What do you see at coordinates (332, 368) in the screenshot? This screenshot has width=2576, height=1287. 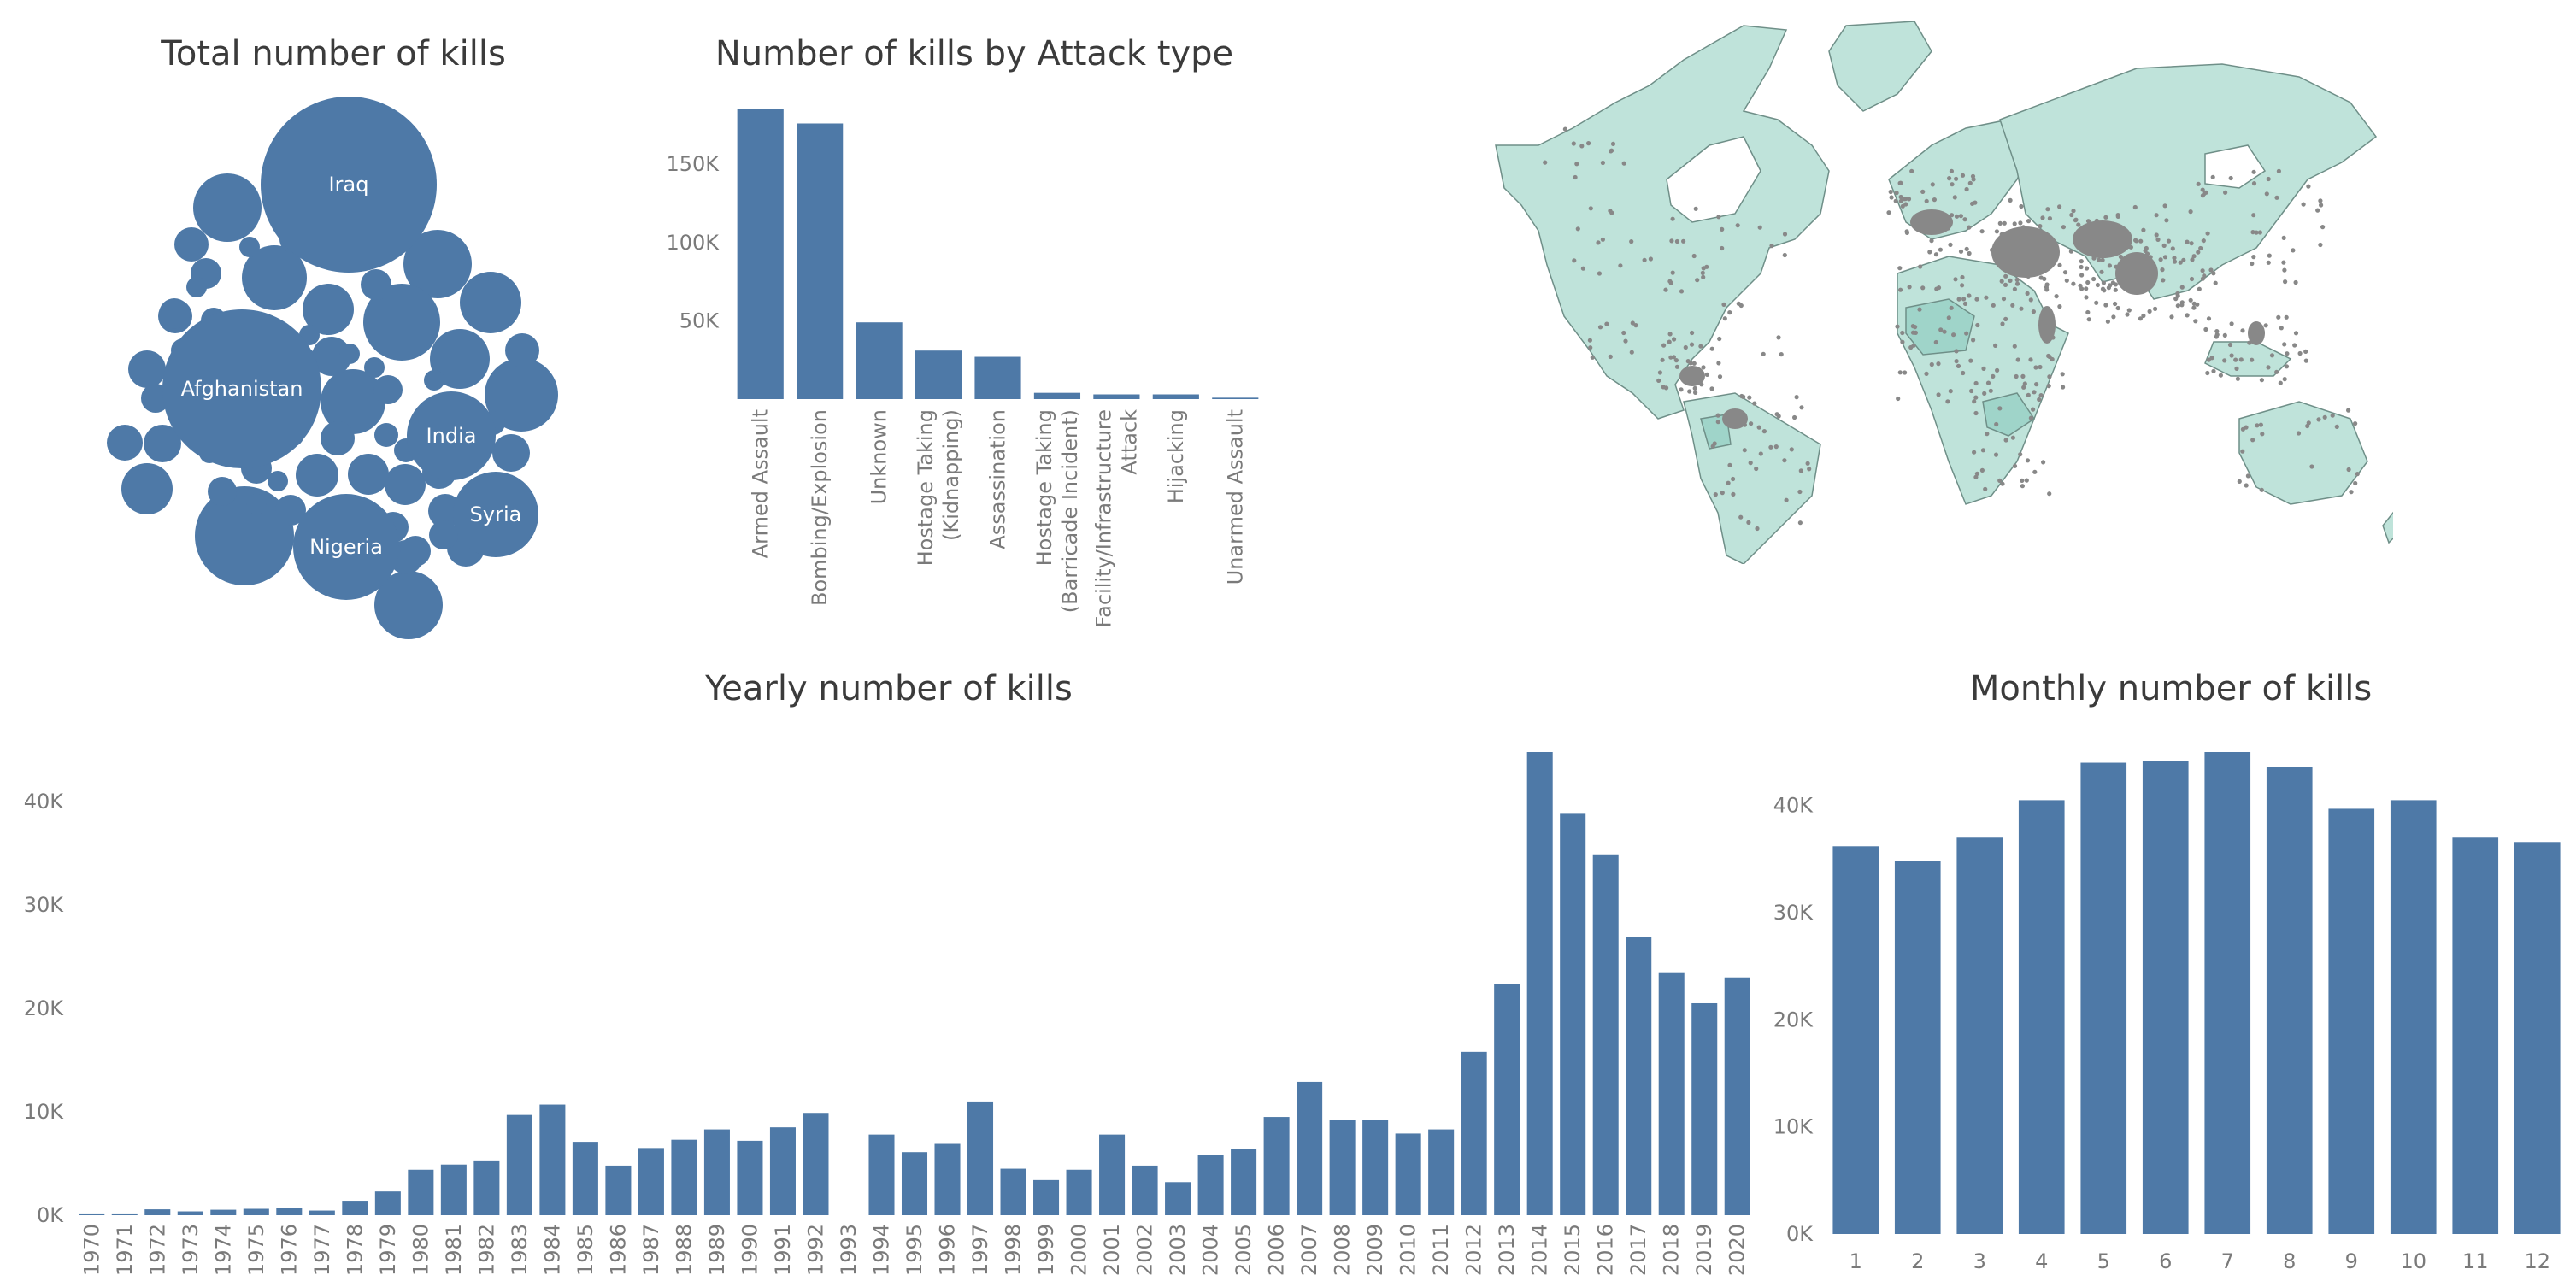 I see `bubbles: Iraq Afghanistan India Nigeria Syria` at bounding box center [332, 368].